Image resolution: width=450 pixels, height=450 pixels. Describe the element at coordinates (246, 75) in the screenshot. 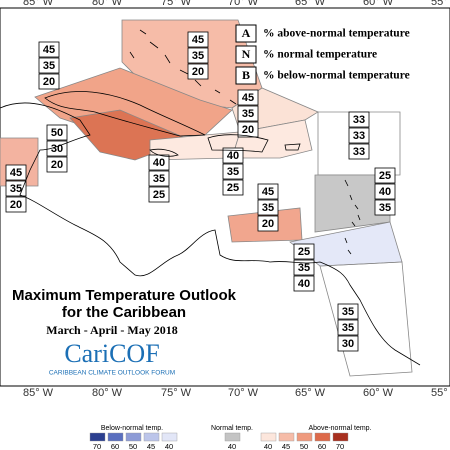

I see `legend-key: B` at that location.